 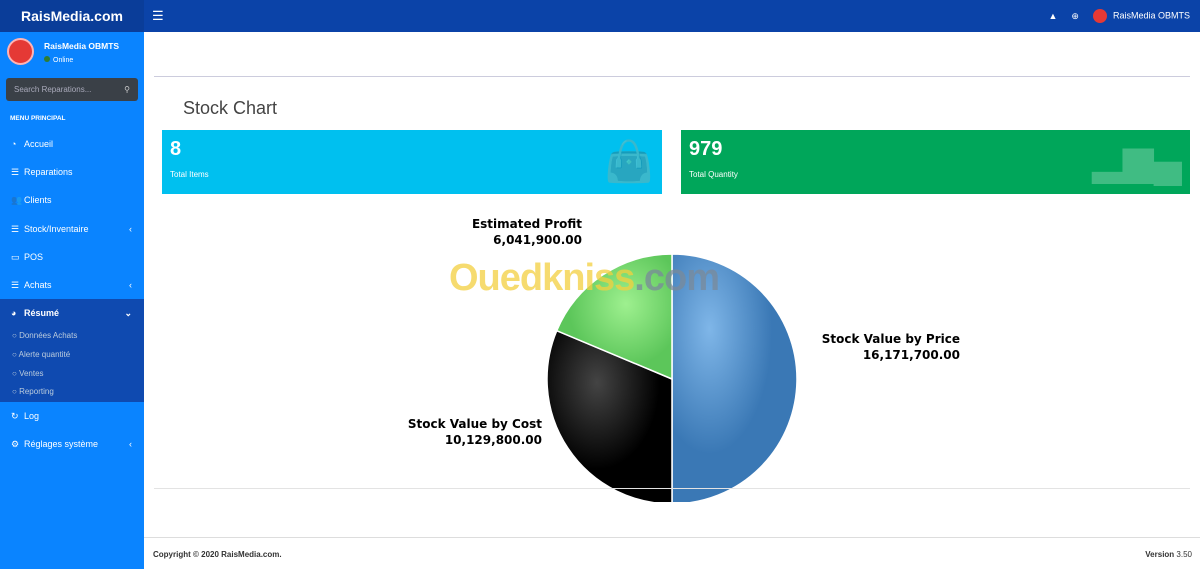 What do you see at coordinates (61, 444) in the screenshot?
I see `sidebar-item-label: Réglages système` at bounding box center [61, 444].